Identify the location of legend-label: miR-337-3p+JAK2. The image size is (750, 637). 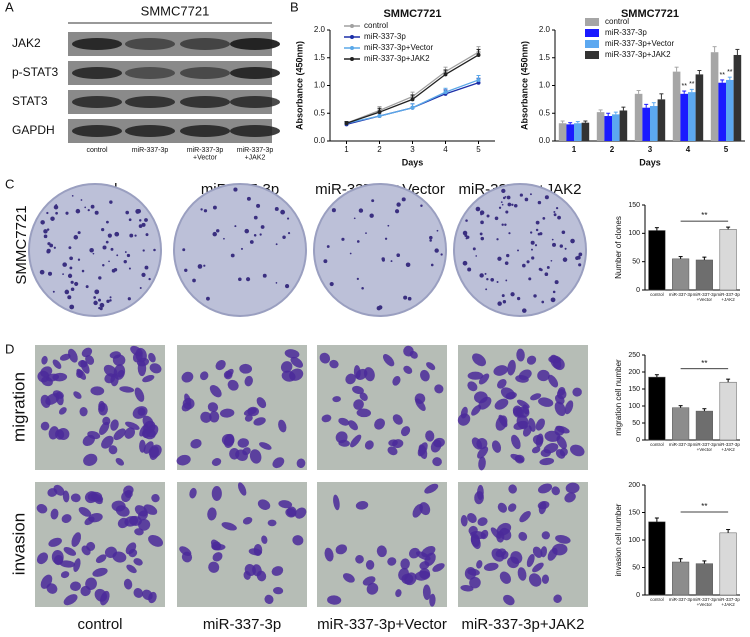
(397, 58).